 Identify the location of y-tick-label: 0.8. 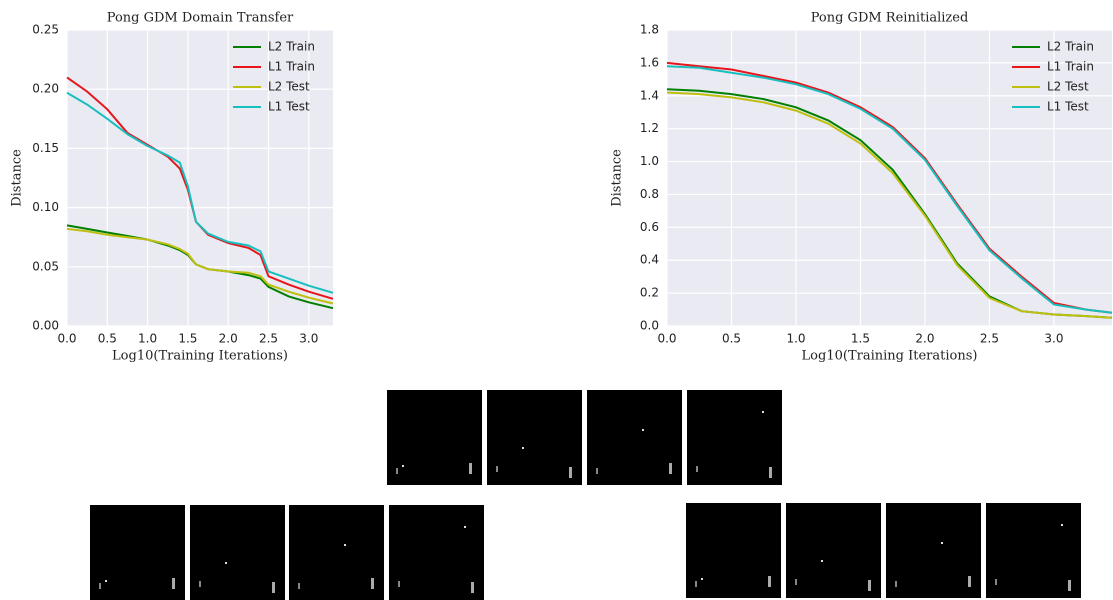
(649, 194).